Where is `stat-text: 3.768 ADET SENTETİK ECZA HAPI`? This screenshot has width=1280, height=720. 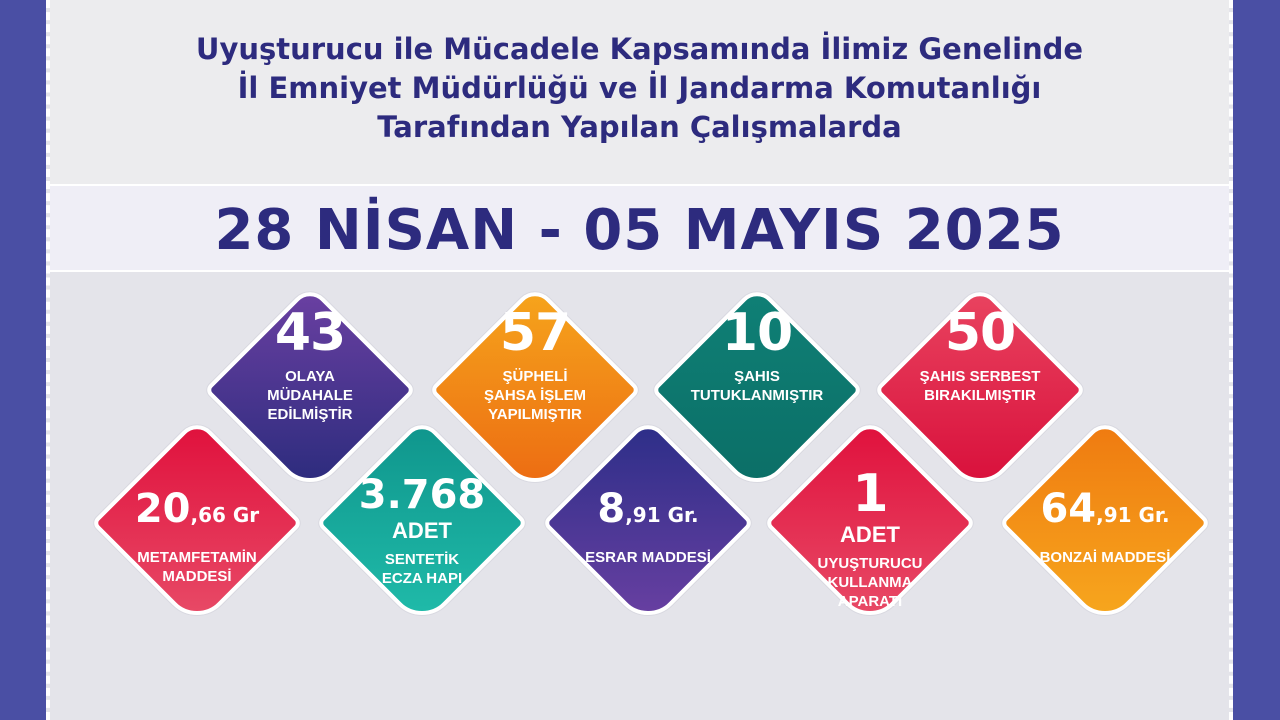 stat-text: 3.768 ADET SENTETİK ECZA HAPI is located at coordinates (422, 523).